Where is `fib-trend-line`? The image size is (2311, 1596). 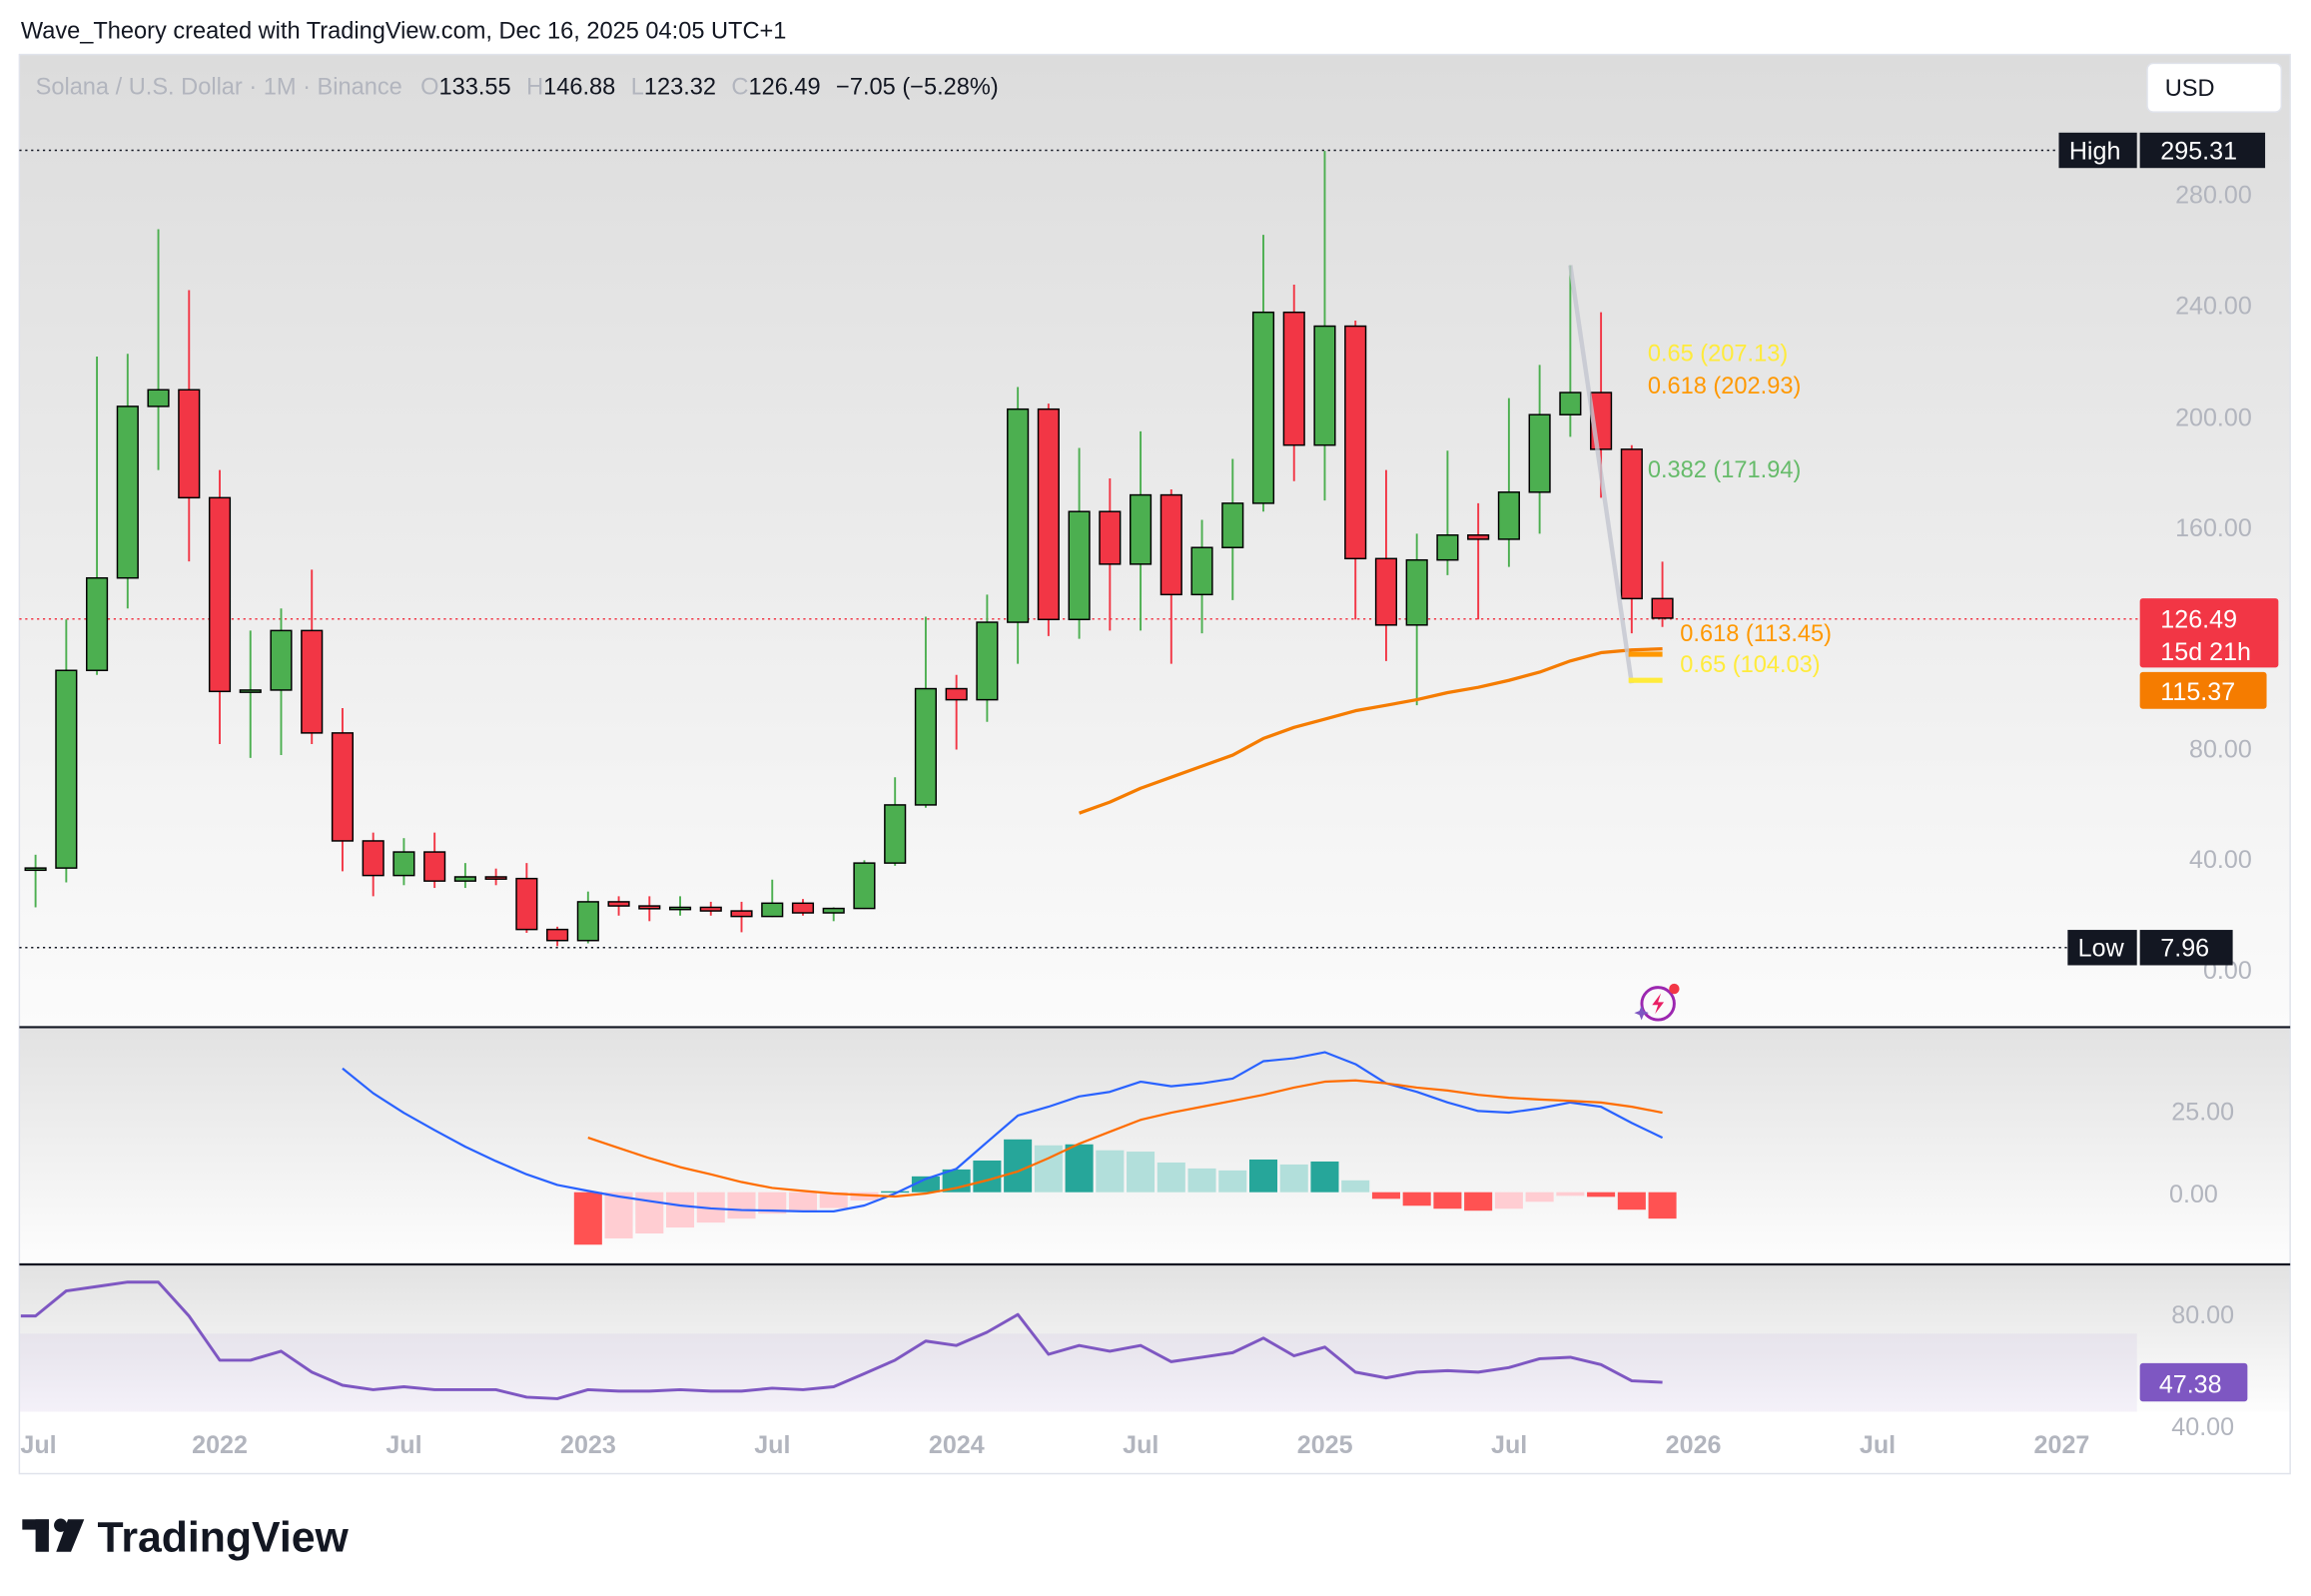
fib-trend-line is located at coordinates (1601, 474).